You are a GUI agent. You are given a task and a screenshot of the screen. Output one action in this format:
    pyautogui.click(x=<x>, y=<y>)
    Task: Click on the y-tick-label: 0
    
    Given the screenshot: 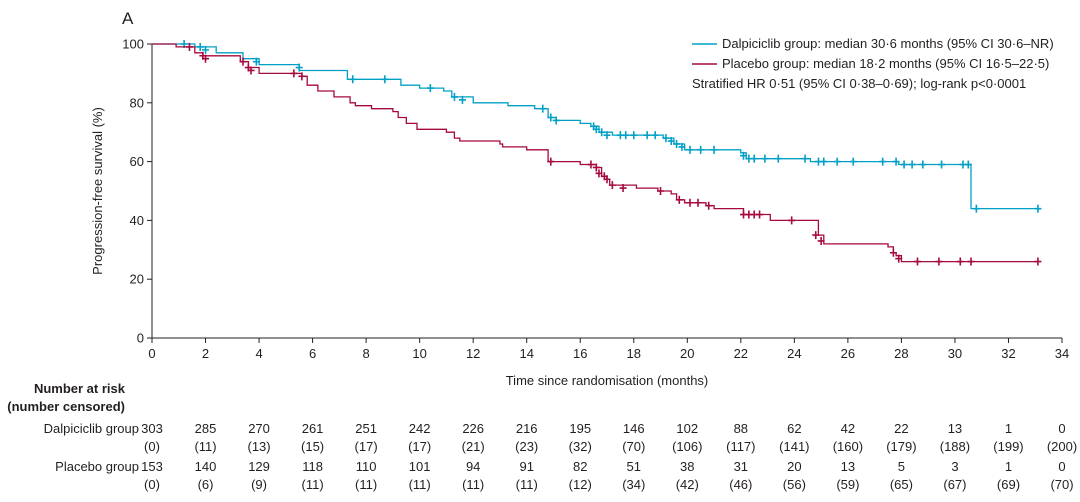 What is the action you would take?
    pyautogui.click(x=140, y=338)
    